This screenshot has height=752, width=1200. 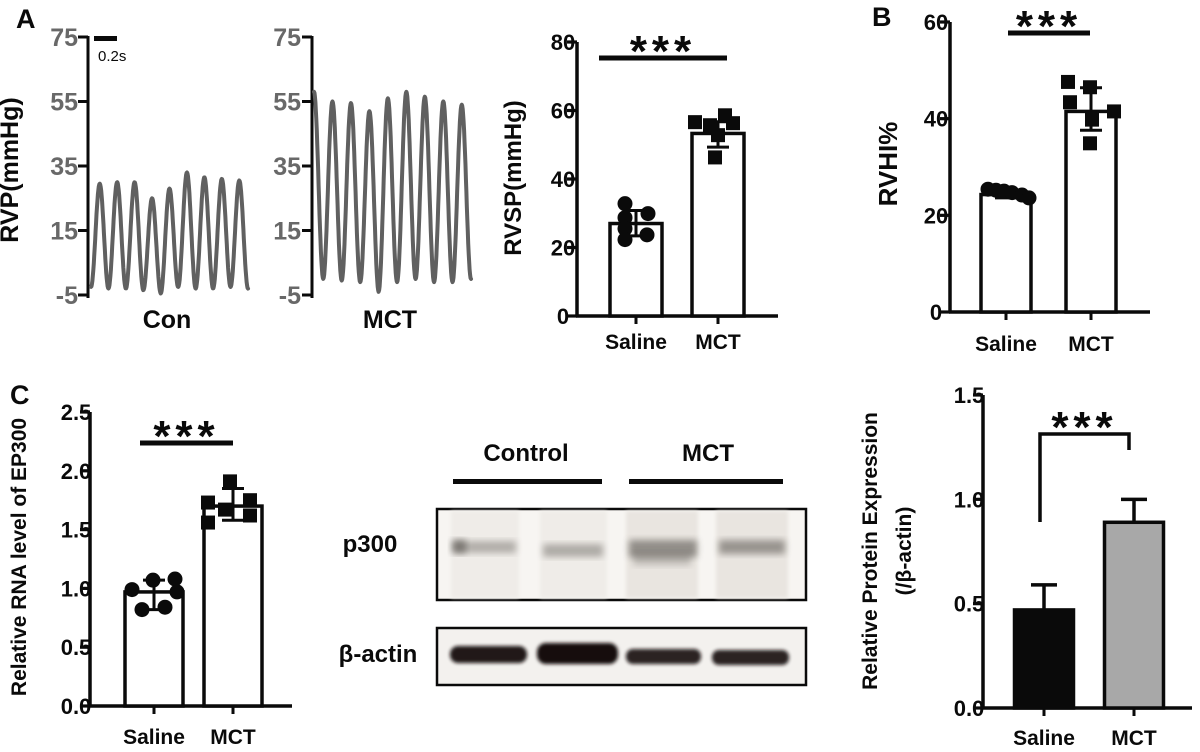 What do you see at coordinates (20, 395) in the screenshot?
I see `panel-c-label: C` at bounding box center [20, 395].